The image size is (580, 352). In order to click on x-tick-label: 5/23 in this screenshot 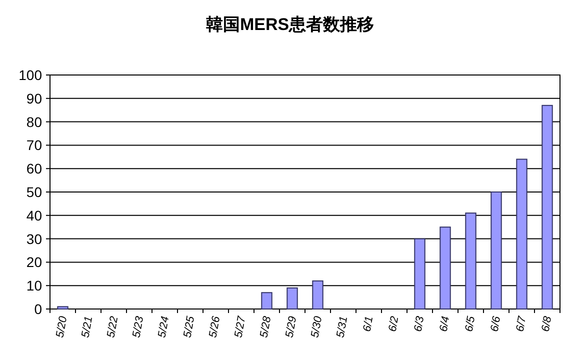, I will do `click(138, 326)`.